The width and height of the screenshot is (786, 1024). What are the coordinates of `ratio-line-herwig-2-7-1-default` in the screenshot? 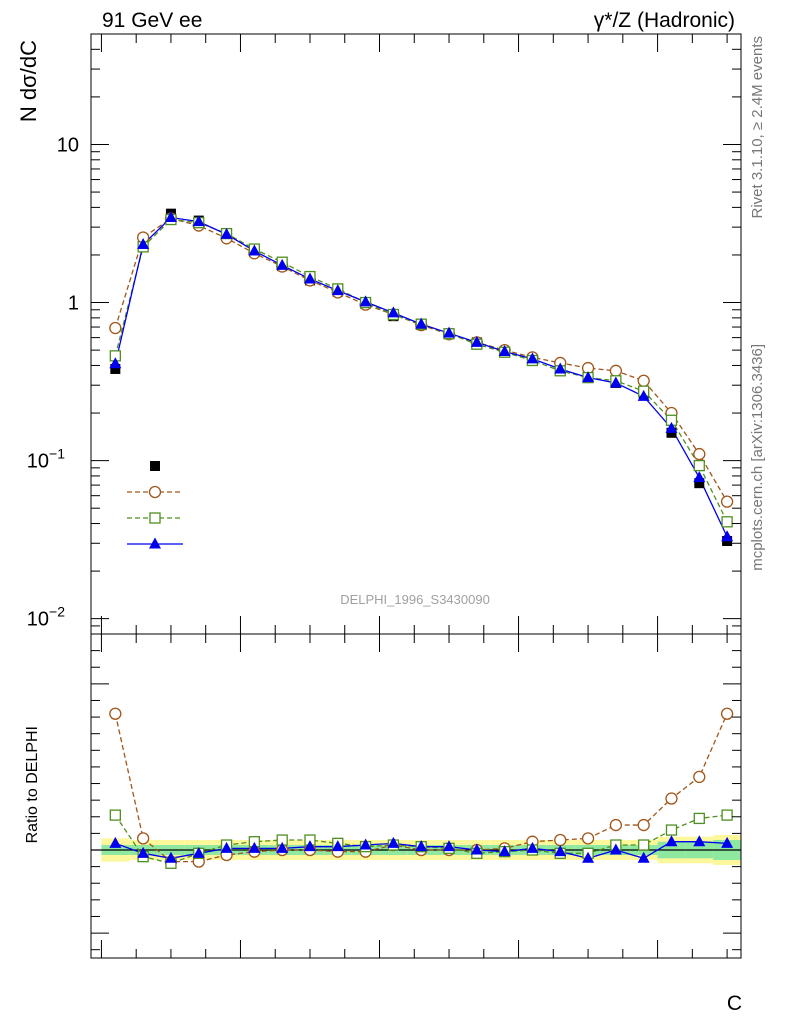 It's located at (421, 788).